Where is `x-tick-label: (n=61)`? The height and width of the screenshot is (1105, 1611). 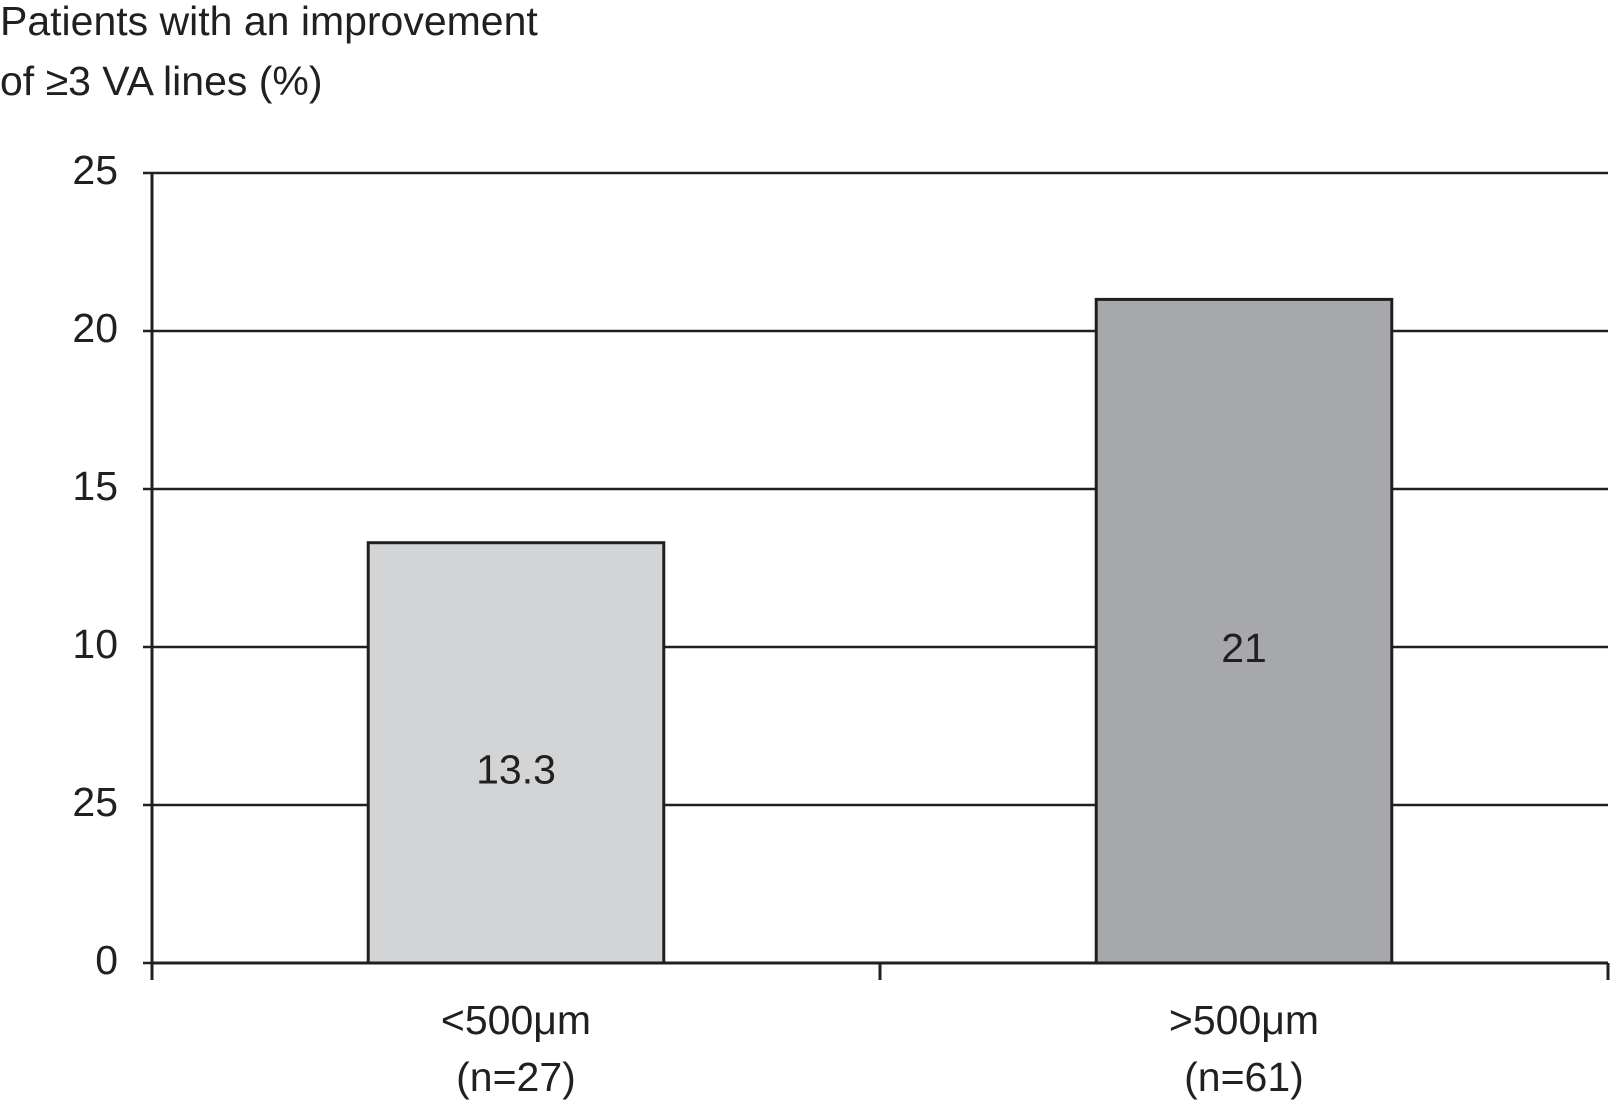 x-tick-label: (n=61) is located at coordinates (1244, 1077).